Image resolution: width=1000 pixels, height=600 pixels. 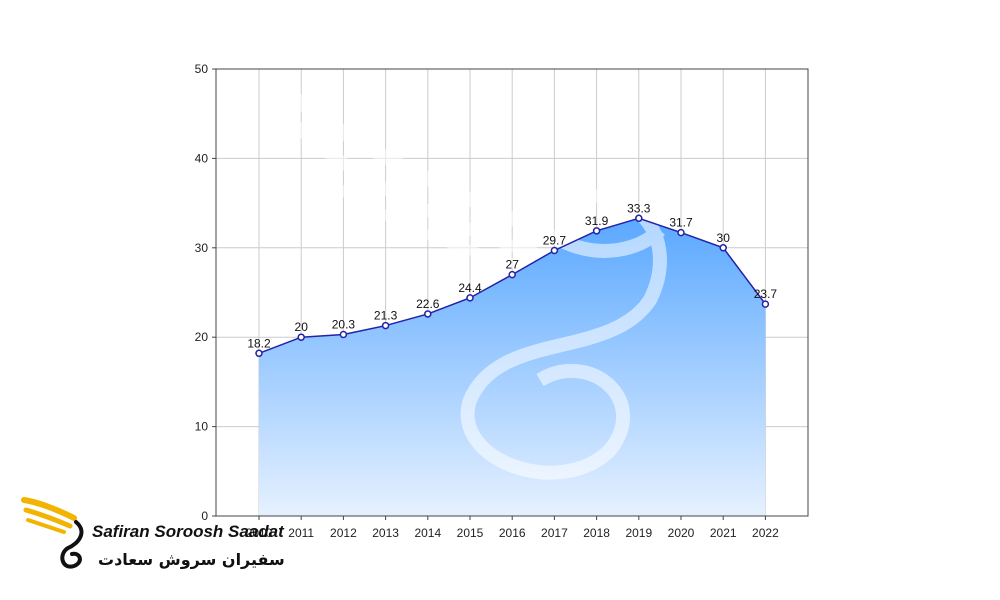 I want to click on x-tick-label: 2022, so click(x=765, y=533).